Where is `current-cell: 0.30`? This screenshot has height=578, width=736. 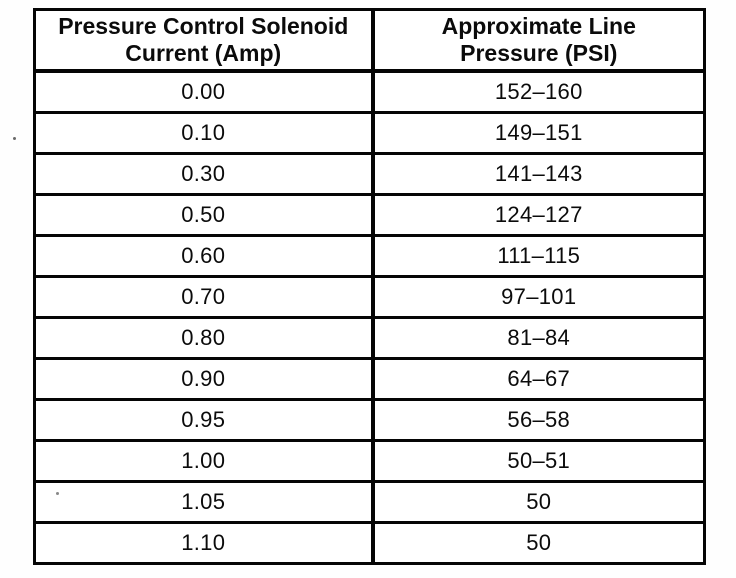
current-cell: 0.30 is located at coordinates (204, 174).